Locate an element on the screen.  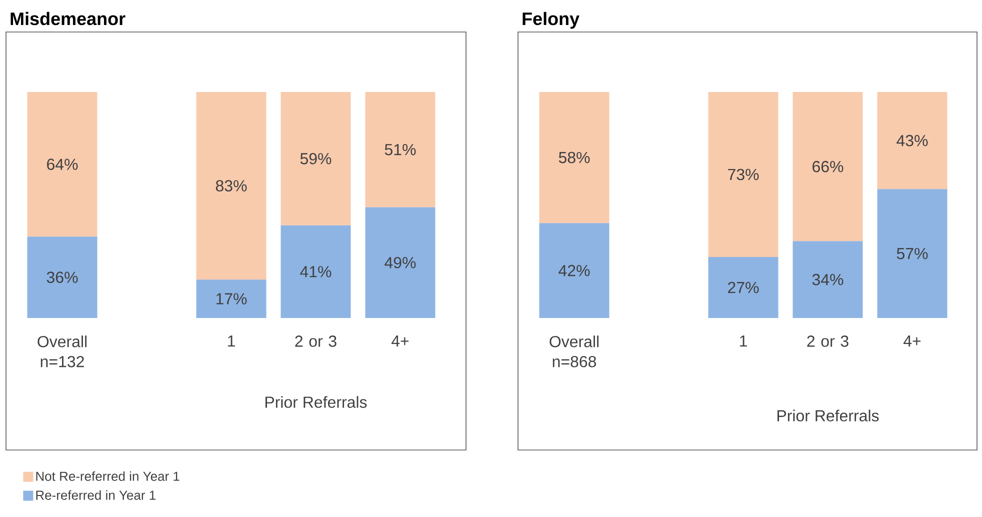
data-label: 49% is located at coordinates (400, 262).